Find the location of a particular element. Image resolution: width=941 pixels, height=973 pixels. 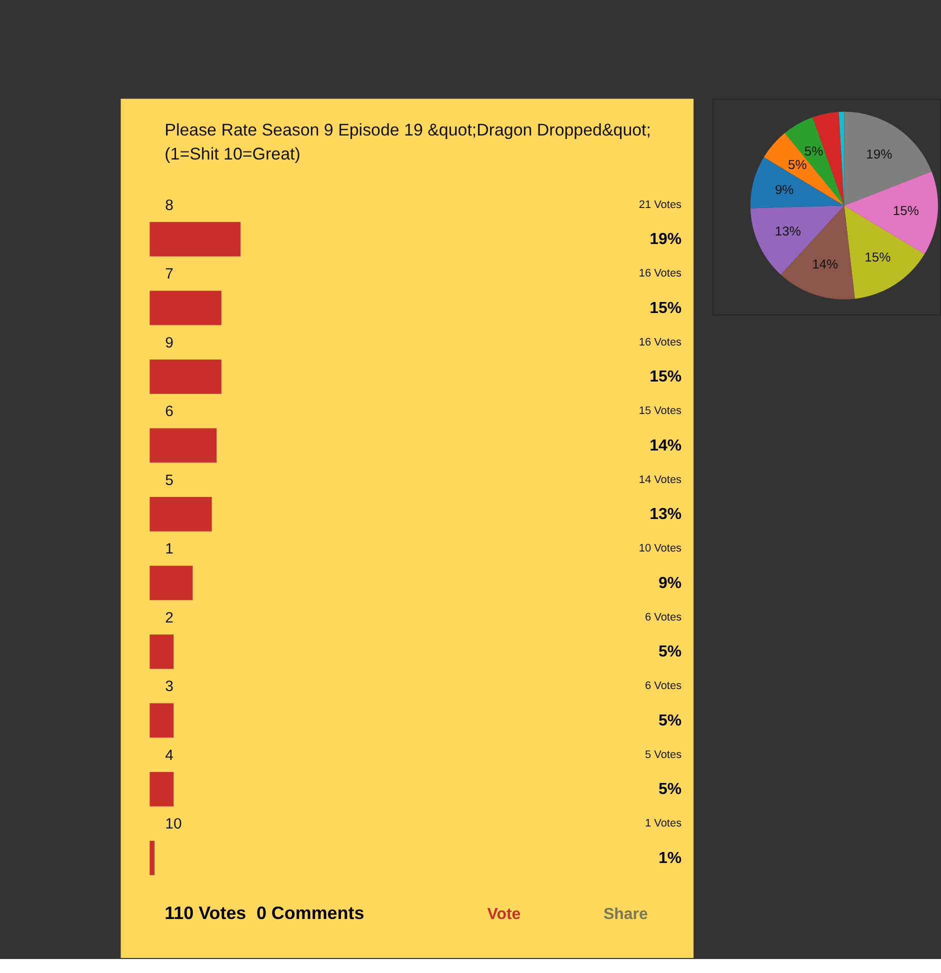

text: 14 Votes is located at coordinates (660, 480).